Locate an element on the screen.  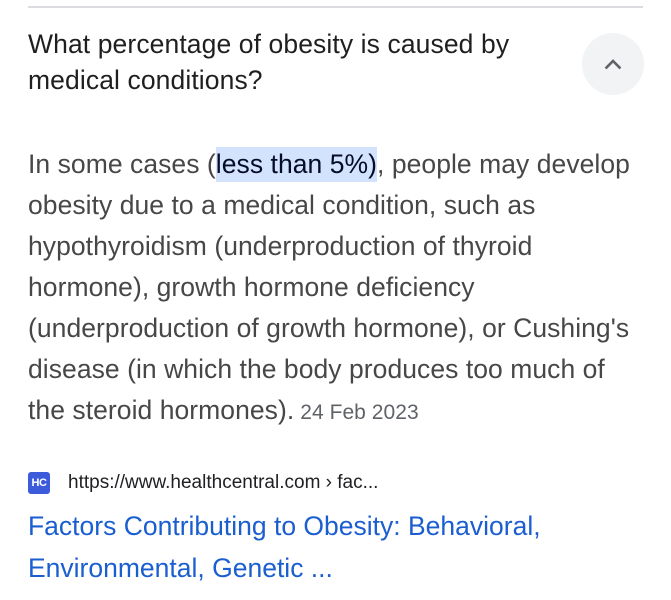
answer-date: 24 Feb 2023 is located at coordinates (359, 412).